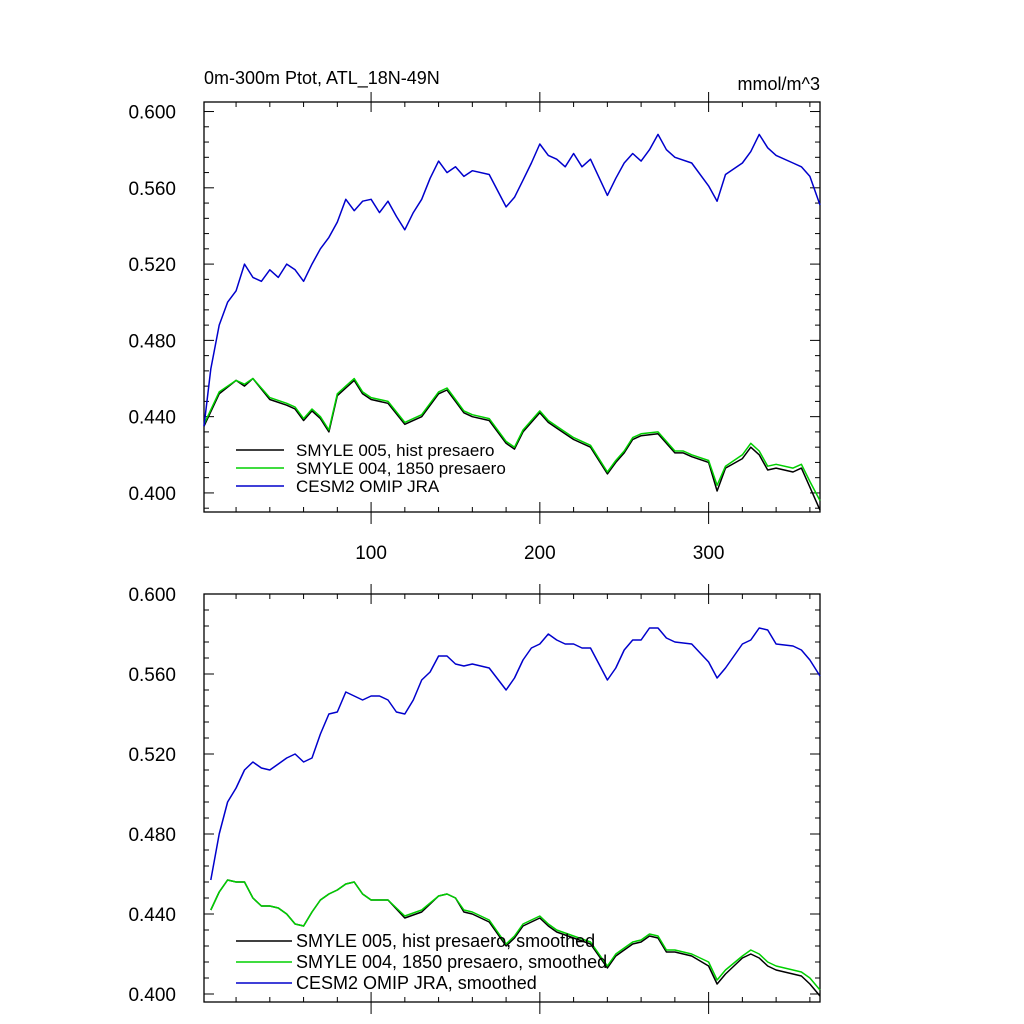  I want to click on legend-label: SMYLE 004, 1850 presaero, smoothed, so click(451, 962).